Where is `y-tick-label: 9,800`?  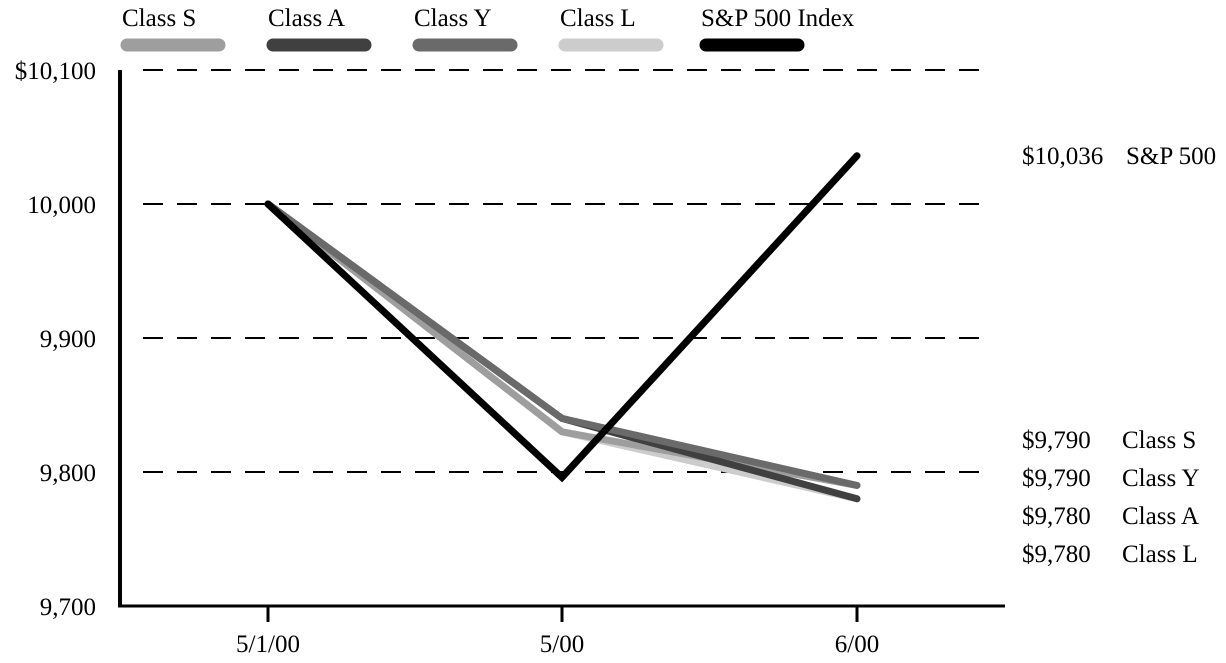 y-tick-label: 9,800 is located at coordinates (68, 473).